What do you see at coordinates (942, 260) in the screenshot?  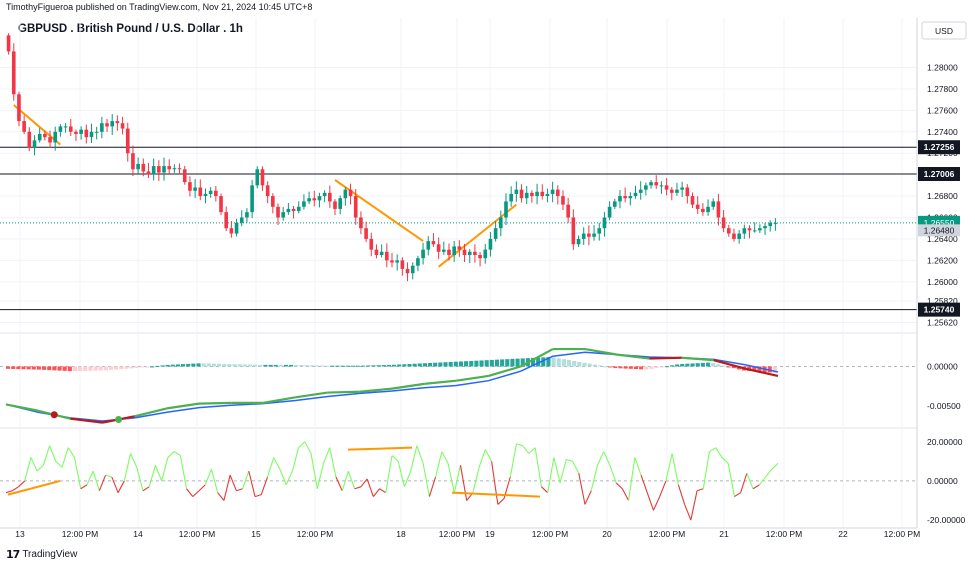 I see `price-tick-label: 1.26200` at bounding box center [942, 260].